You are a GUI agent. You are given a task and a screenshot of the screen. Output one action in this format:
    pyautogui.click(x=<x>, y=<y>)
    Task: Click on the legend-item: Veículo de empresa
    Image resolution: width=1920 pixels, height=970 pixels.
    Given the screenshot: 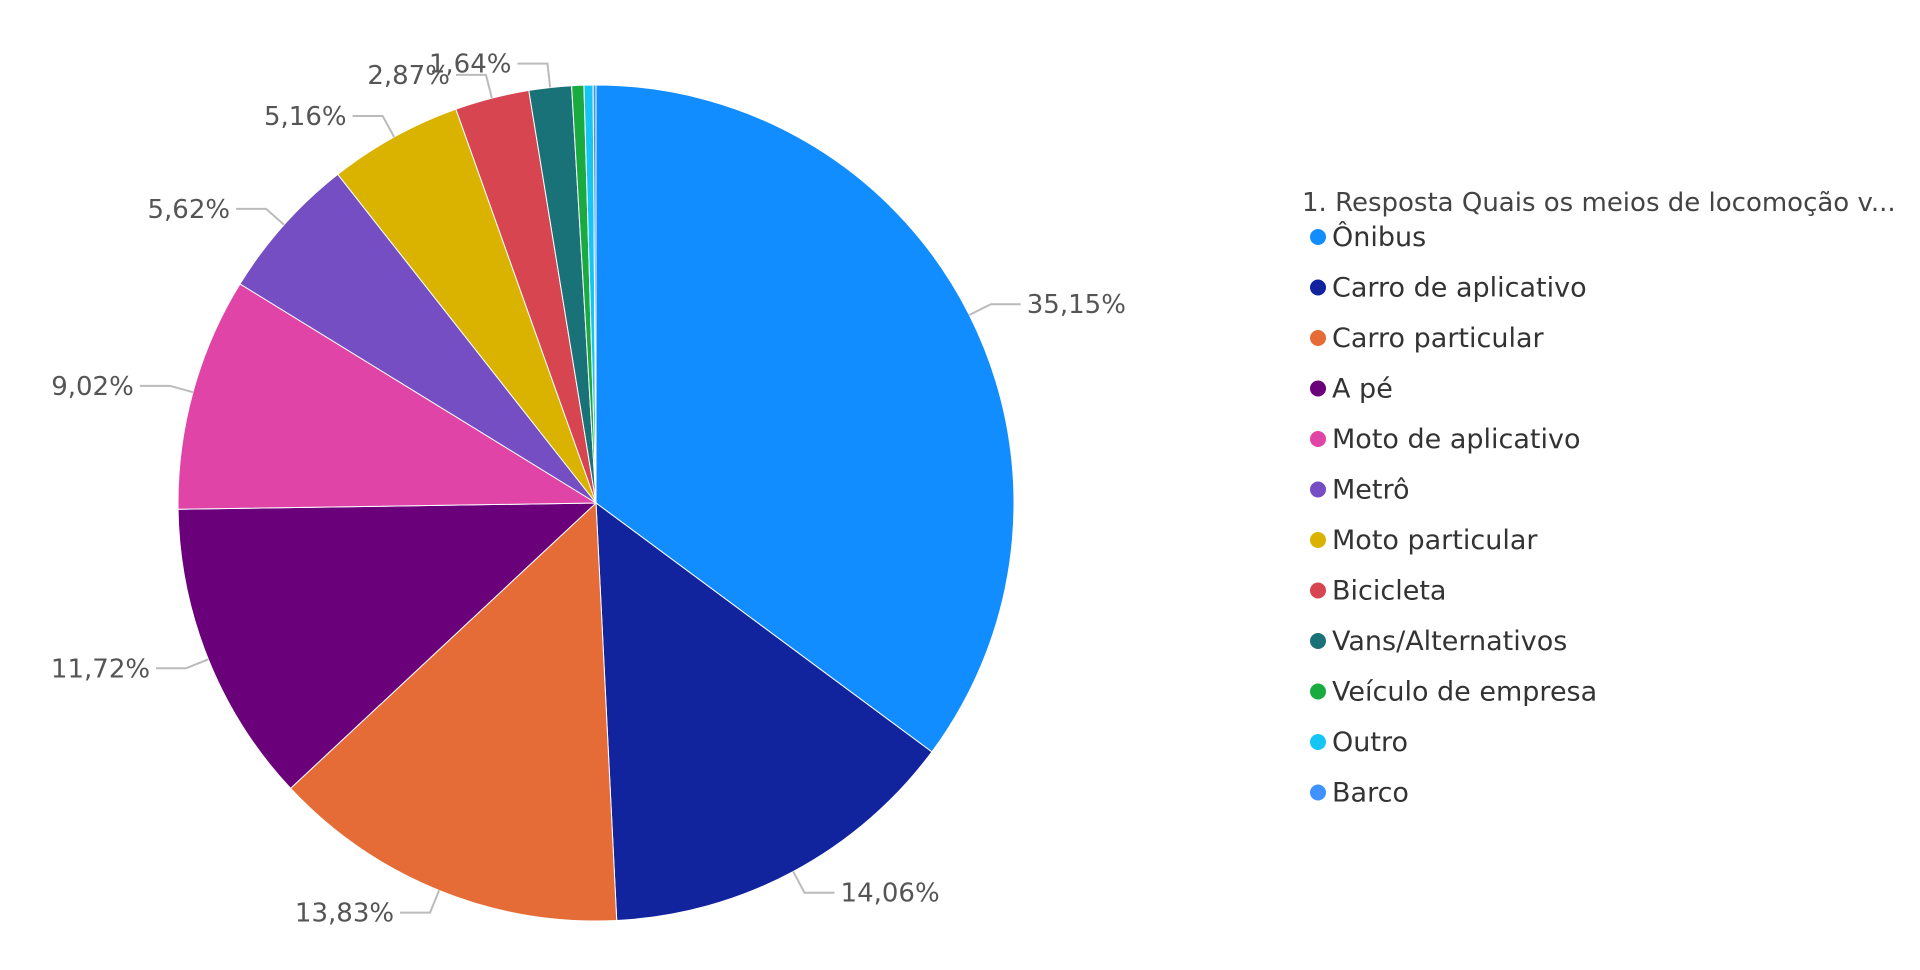 What is the action you would take?
    pyautogui.click(x=1464, y=692)
    